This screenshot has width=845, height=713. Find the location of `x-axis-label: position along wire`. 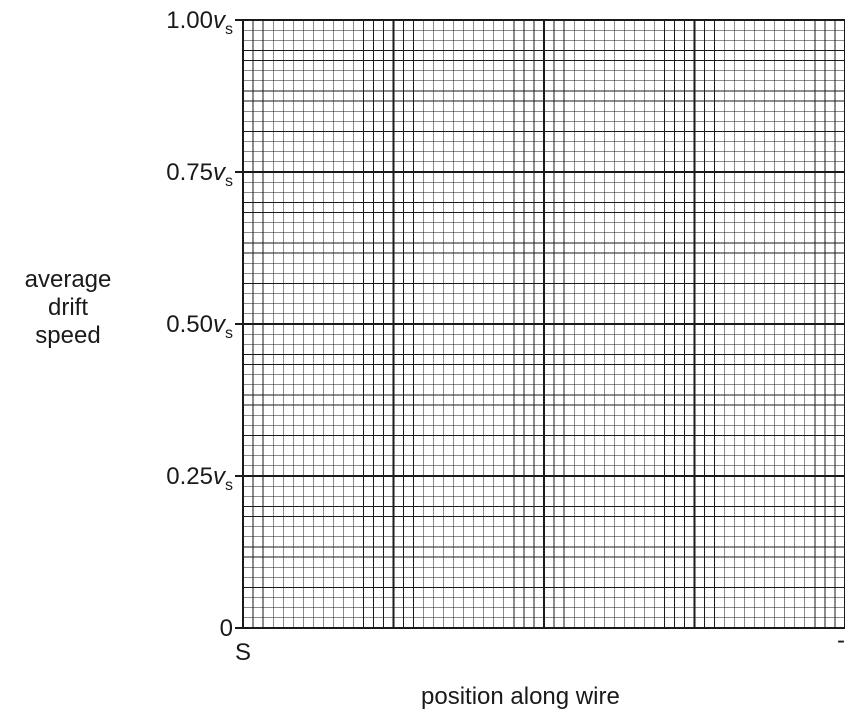

x-axis-label: position along wire is located at coordinates (520, 696).